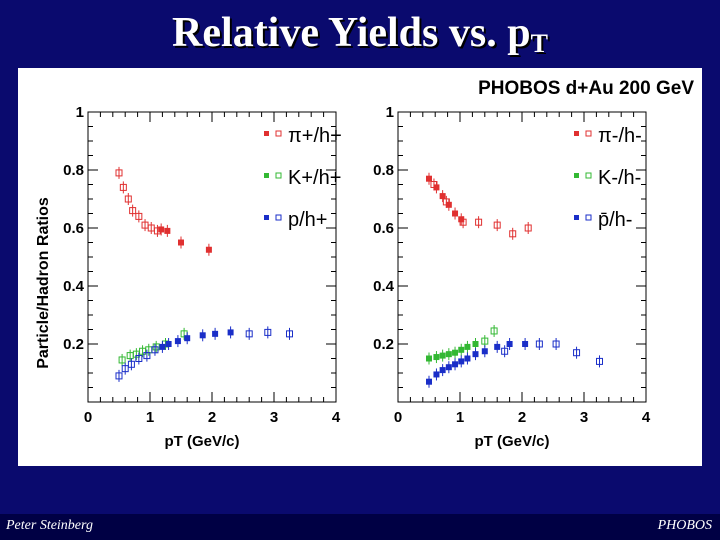 The width and height of the screenshot is (720, 540). What do you see at coordinates (315, 136) in the screenshot?
I see `legend-label: π+/h+` at bounding box center [315, 136].